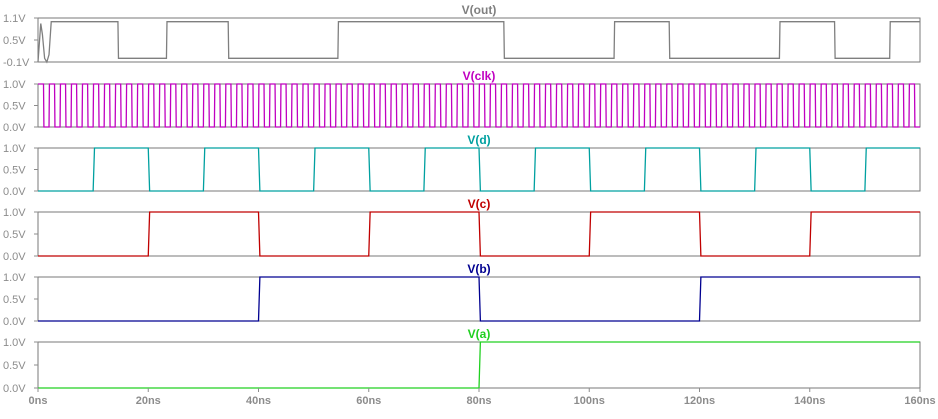  Describe the element at coordinates (258, 401) in the screenshot. I see `xtick-label: 40ns` at that location.